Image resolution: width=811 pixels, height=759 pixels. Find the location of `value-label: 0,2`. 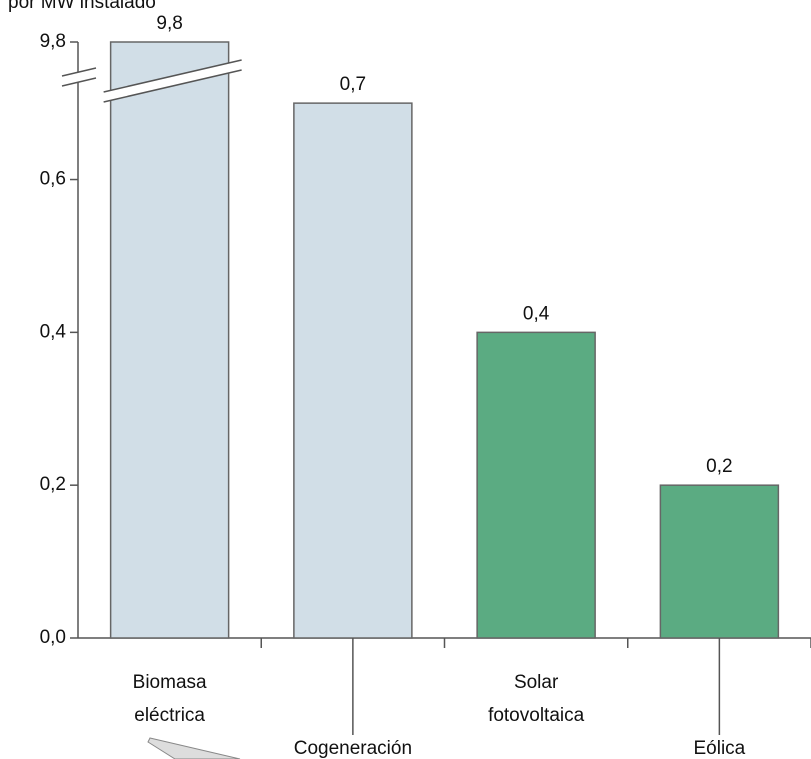

value-label: 0,2 is located at coordinates (719, 466).